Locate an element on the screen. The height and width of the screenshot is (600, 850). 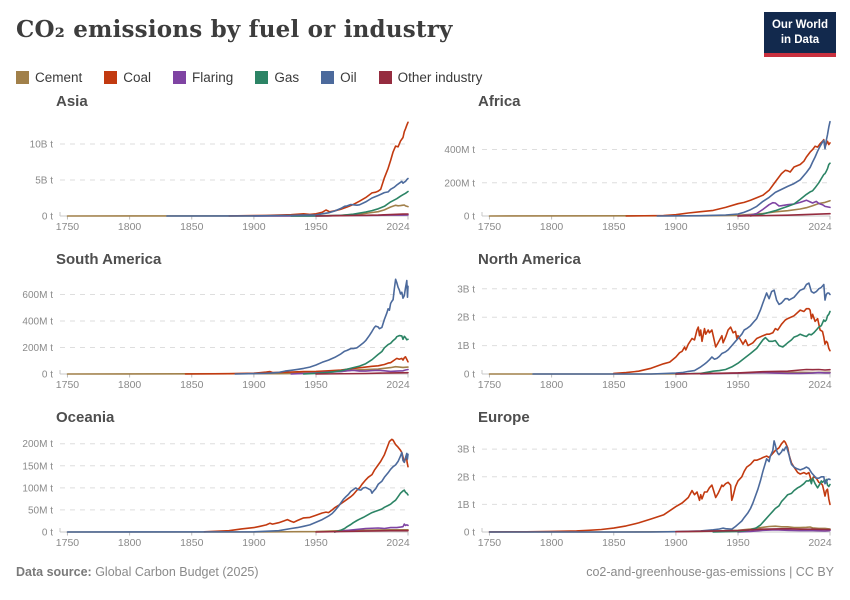
chart-title-europe: Europe is located at coordinates (504, 417).